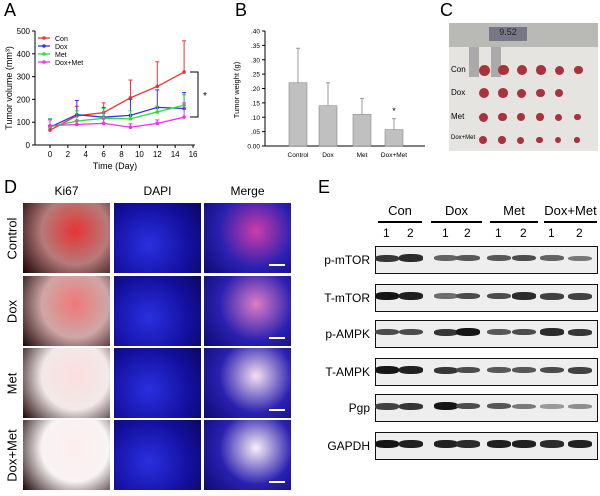 Image resolution: width=600 pixels, height=496 pixels. What do you see at coordinates (157, 383) in the screenshot?
I see `ihc-image-Met-DAPI` at bounding box center [157, 383].